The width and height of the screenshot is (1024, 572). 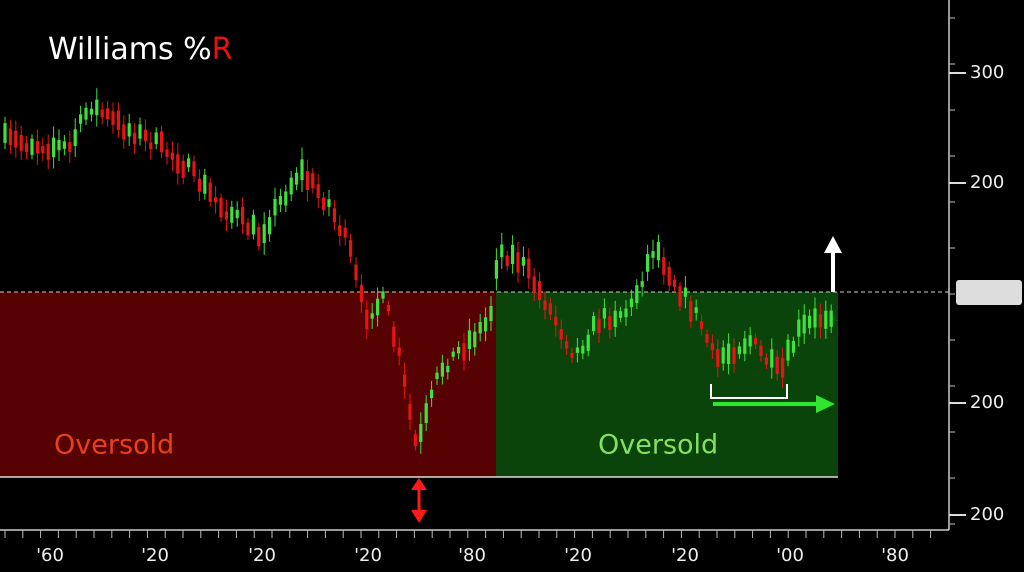 I want to click on bracket, so click(x=749, y=391).